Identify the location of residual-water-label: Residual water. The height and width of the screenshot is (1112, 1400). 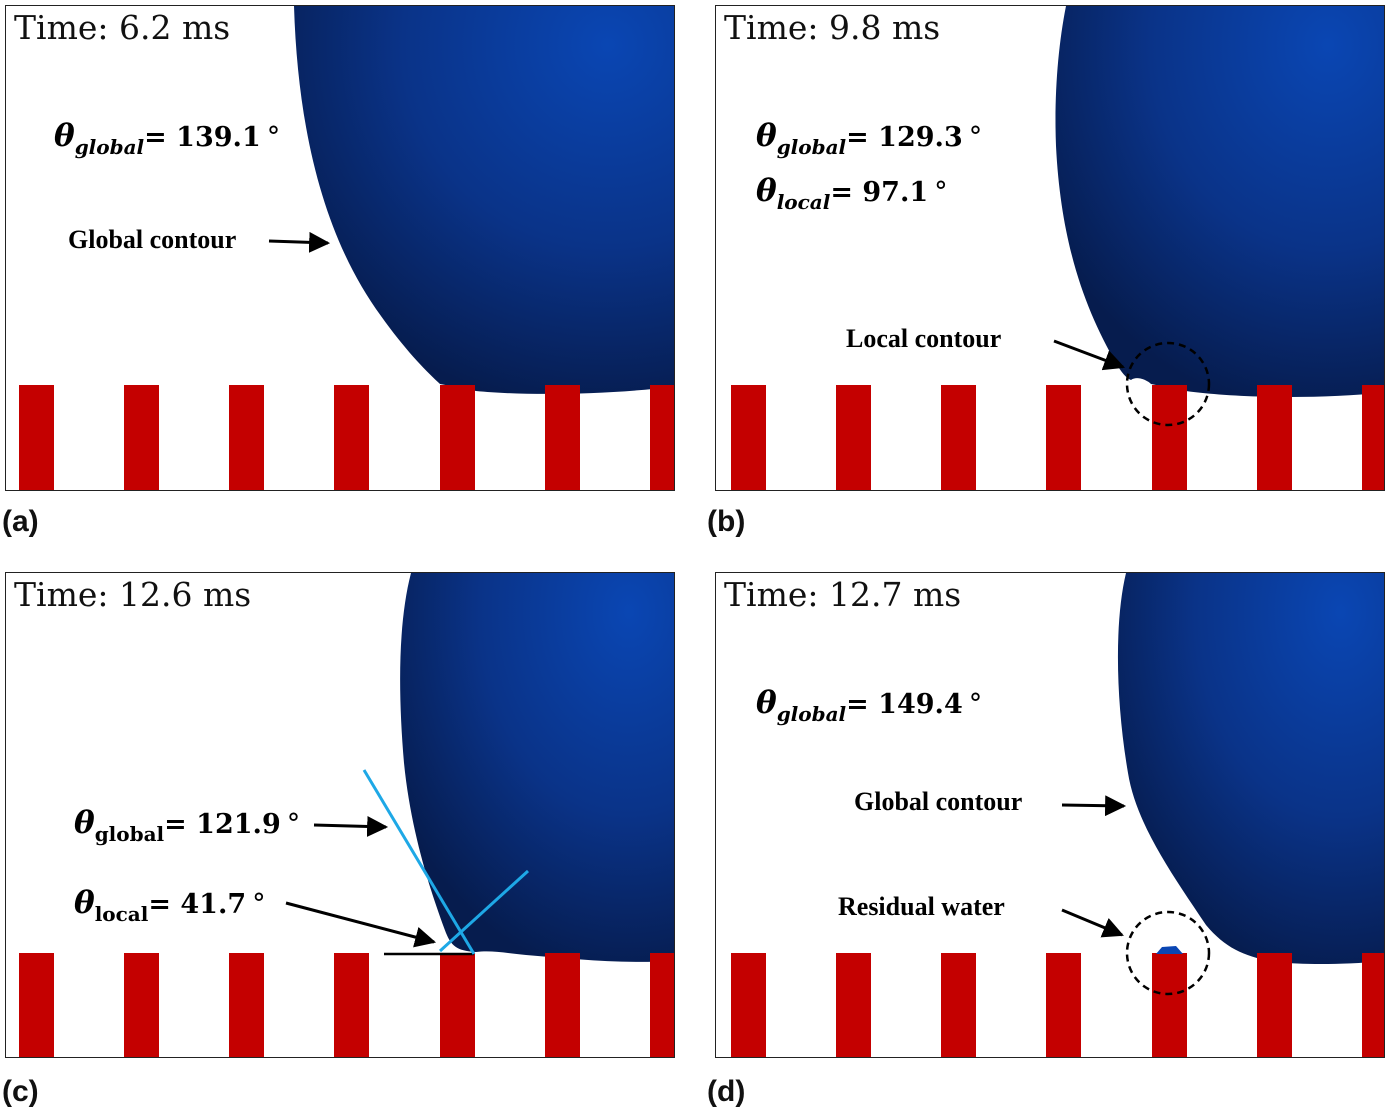
(921, 906).